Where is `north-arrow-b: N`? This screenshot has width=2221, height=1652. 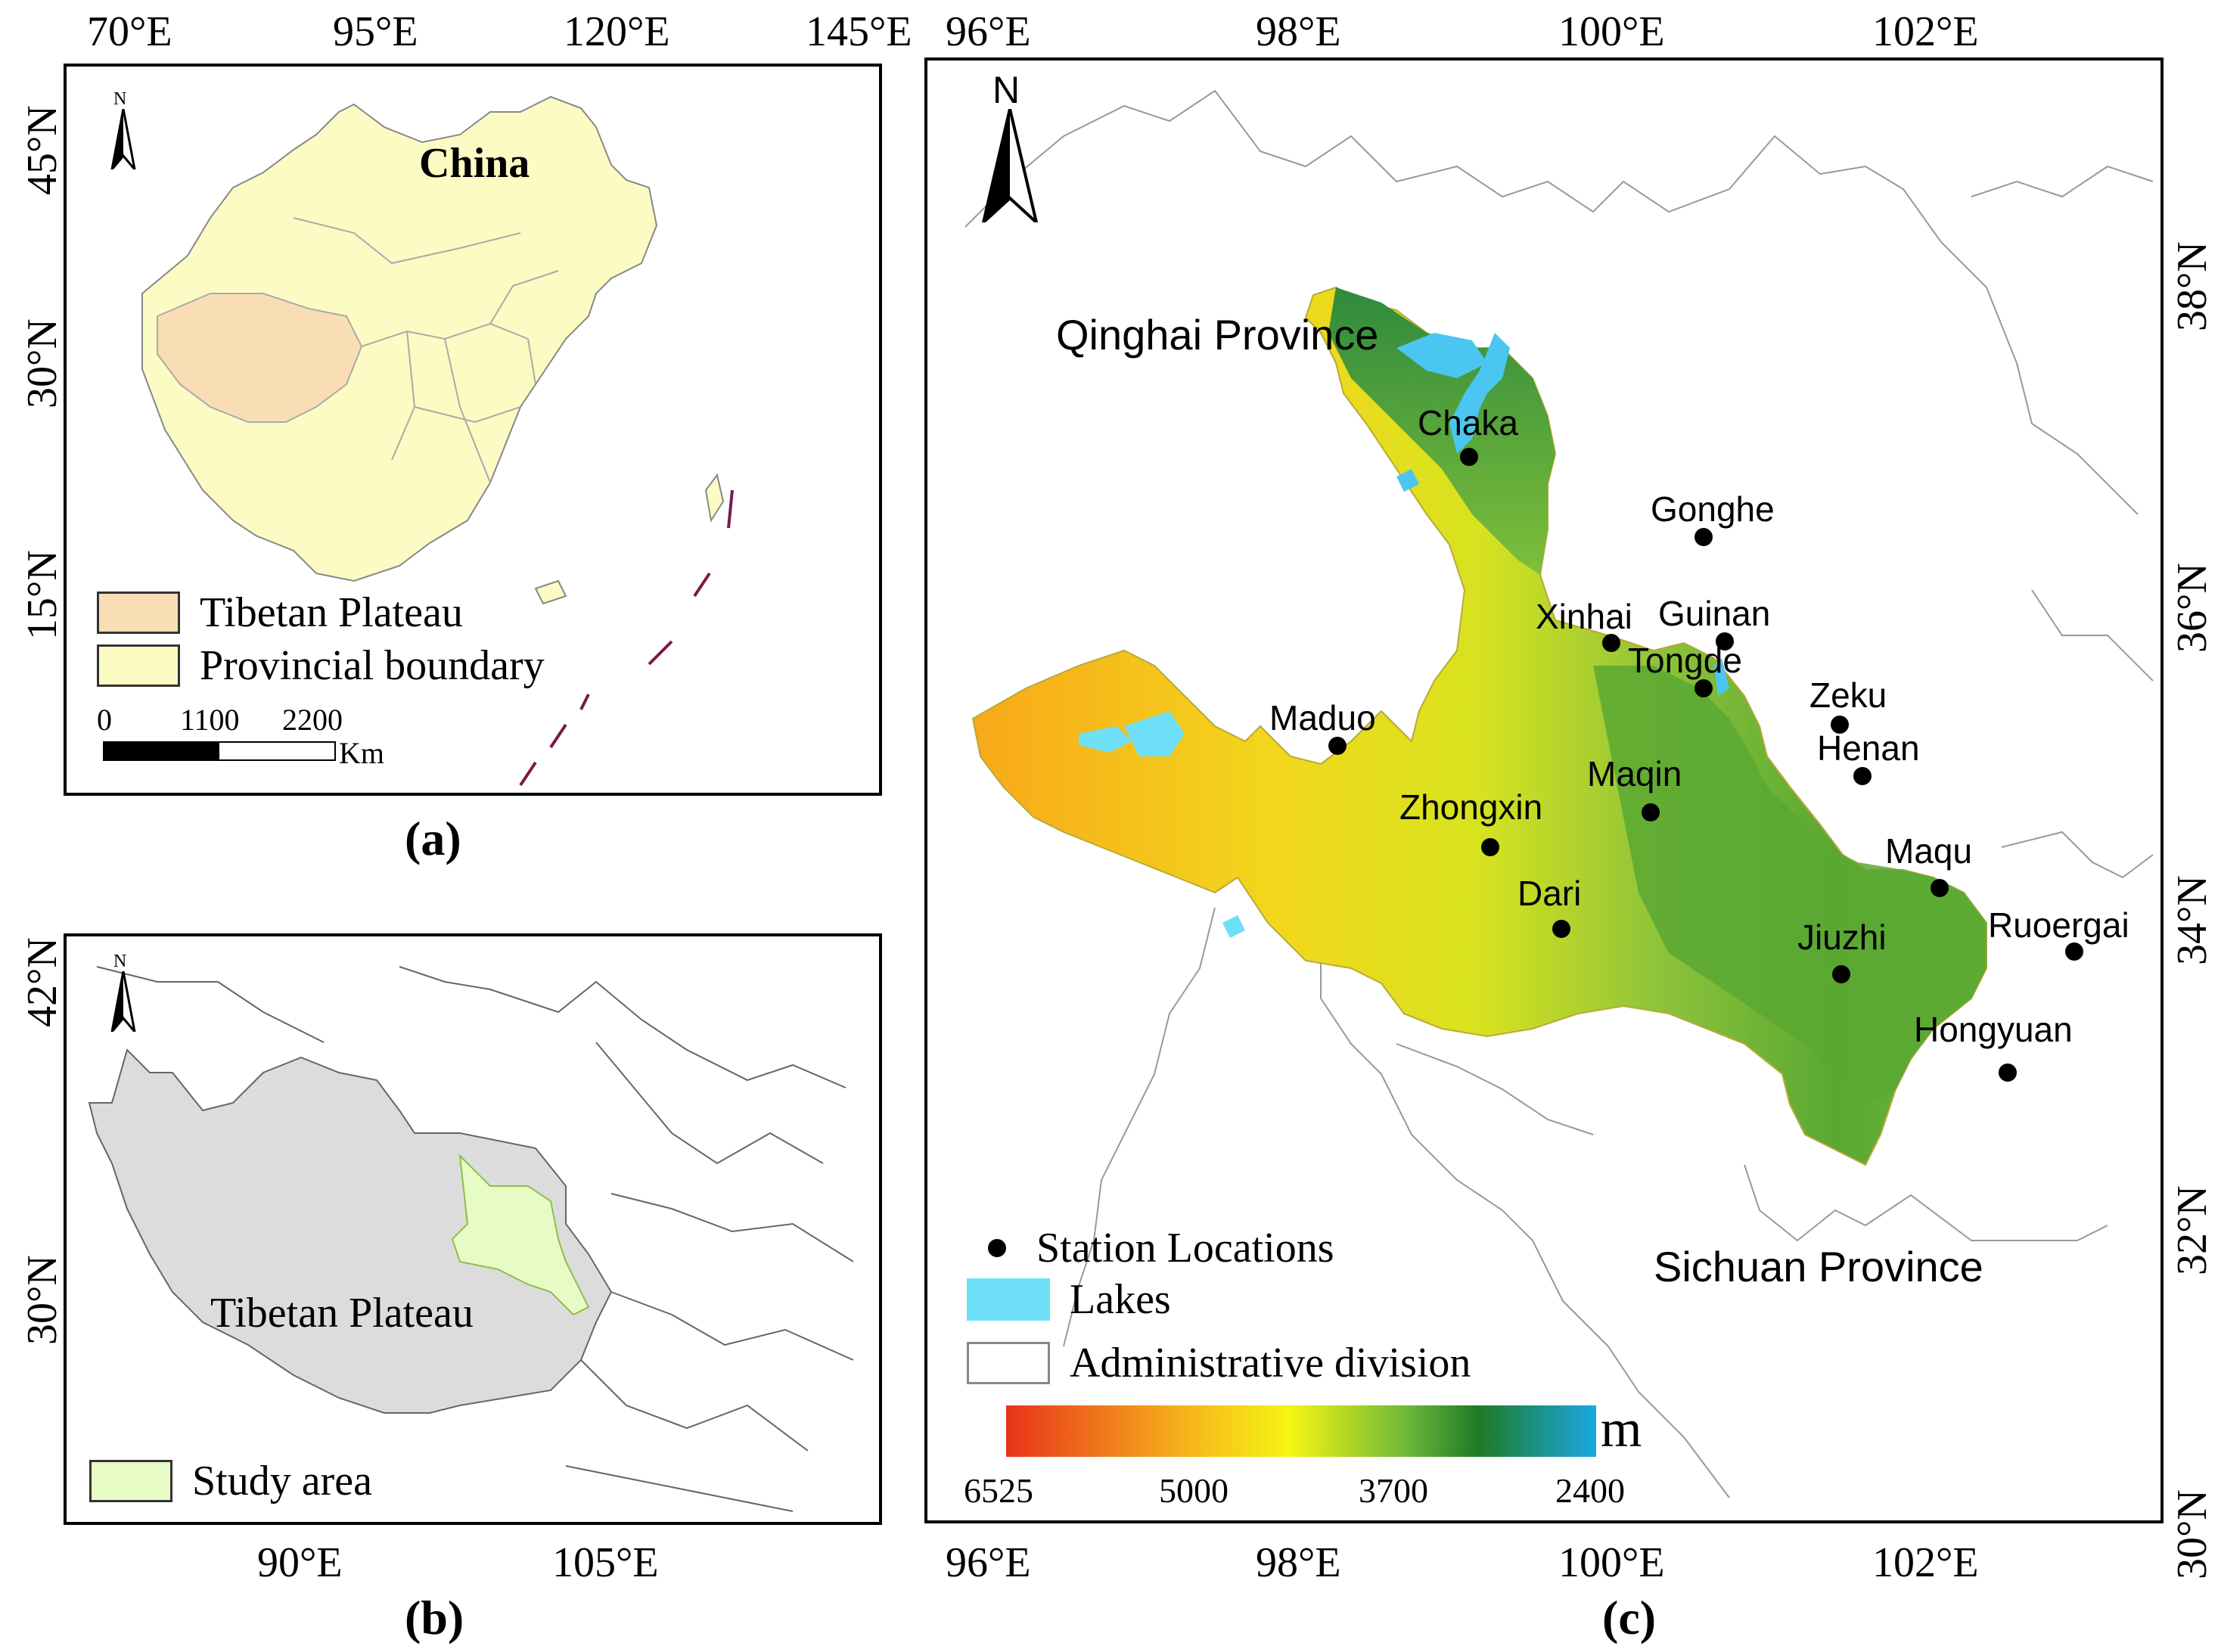
north-arrow-b: N is located at coordinates (123, 993).